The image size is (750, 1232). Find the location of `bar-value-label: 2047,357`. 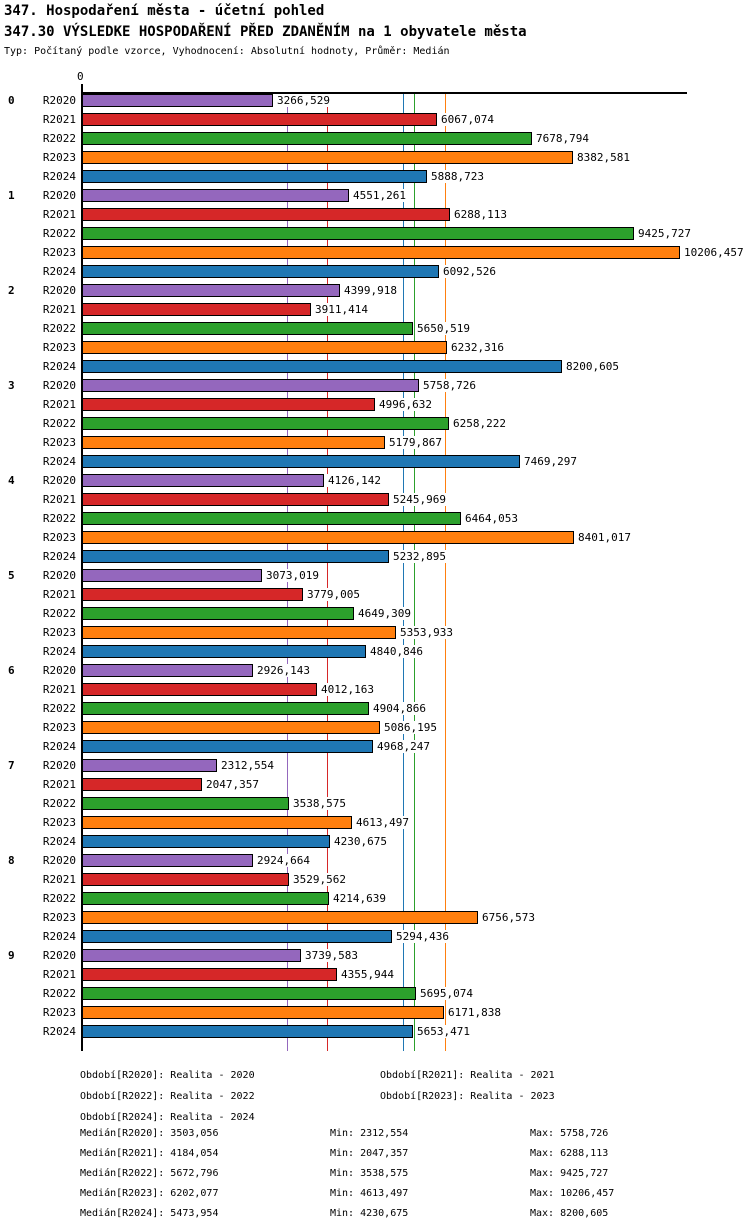

bar-value-label: 2047,357 is located at coordinates (232, 784).